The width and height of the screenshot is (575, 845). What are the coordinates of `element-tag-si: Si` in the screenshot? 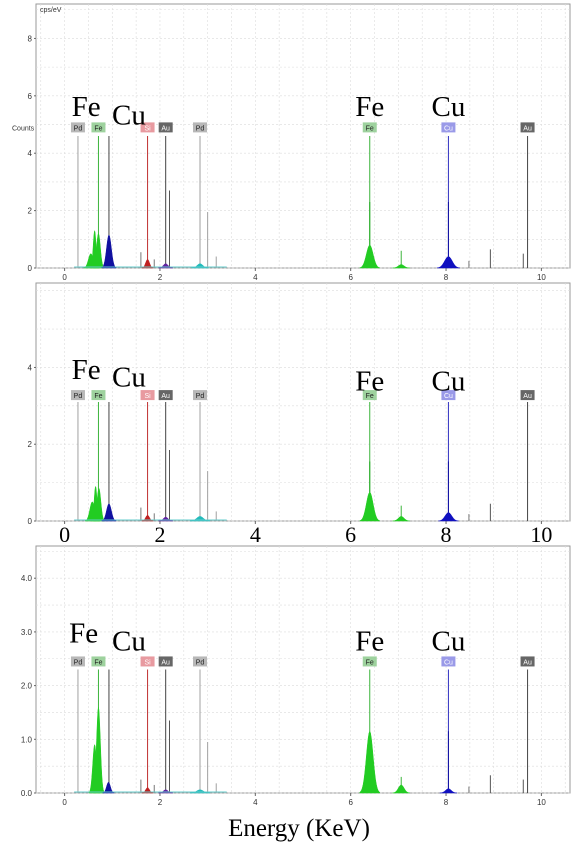 It's located at (148, 661).